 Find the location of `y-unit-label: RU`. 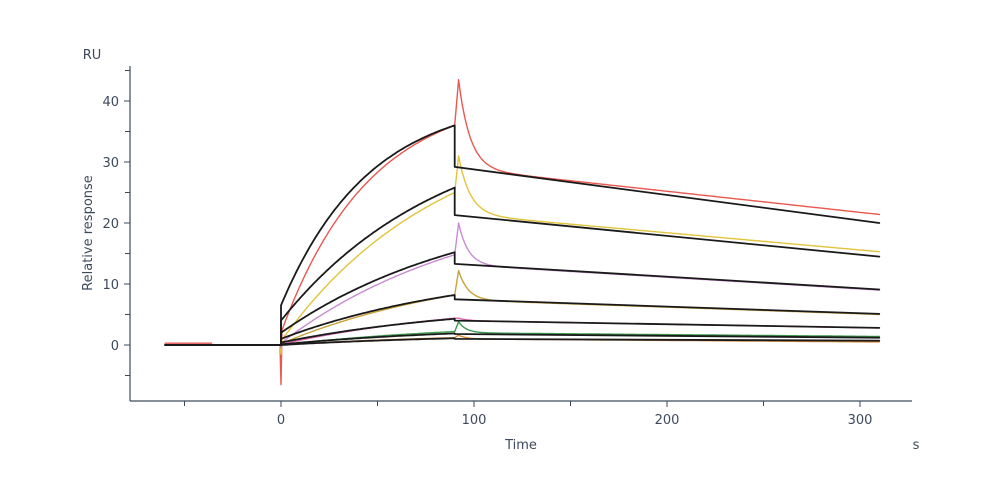

y-unit-label: RU is located at coordinates (92, 55).